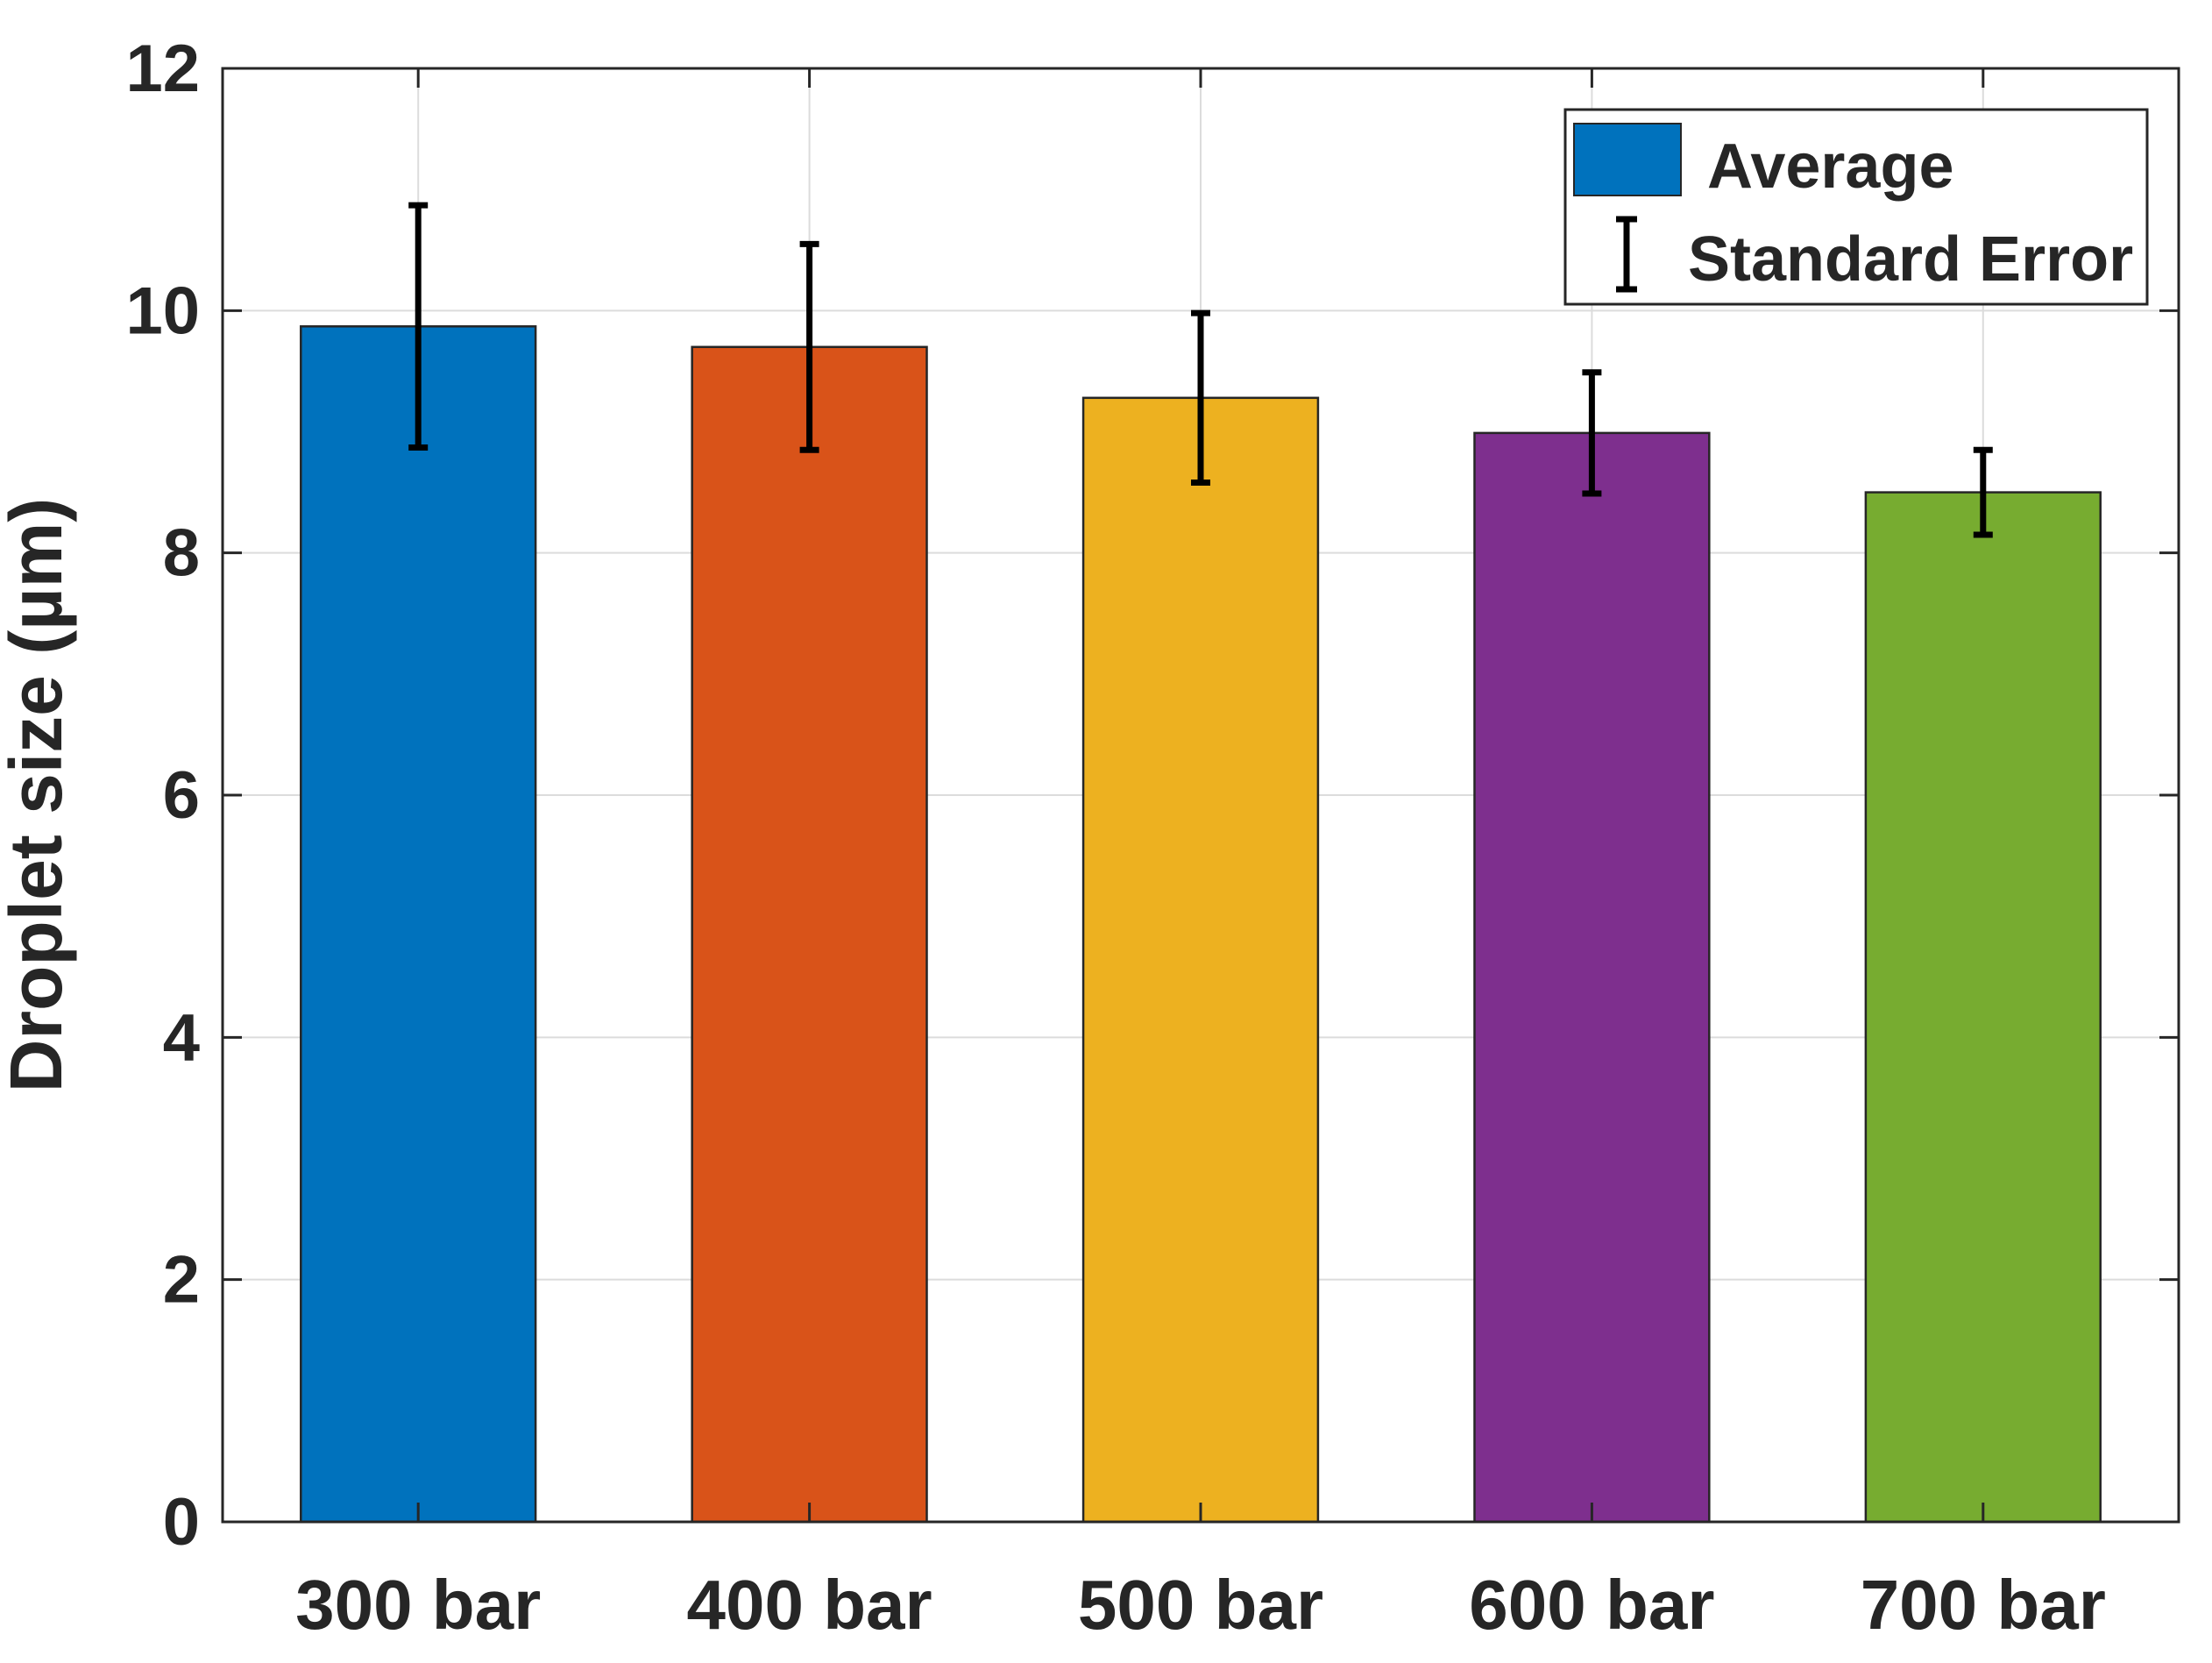 The height and width of the screenshot is (1663, 2212). I want to click on x-tick-label-4: 700 bar, so click(1983, 1605).